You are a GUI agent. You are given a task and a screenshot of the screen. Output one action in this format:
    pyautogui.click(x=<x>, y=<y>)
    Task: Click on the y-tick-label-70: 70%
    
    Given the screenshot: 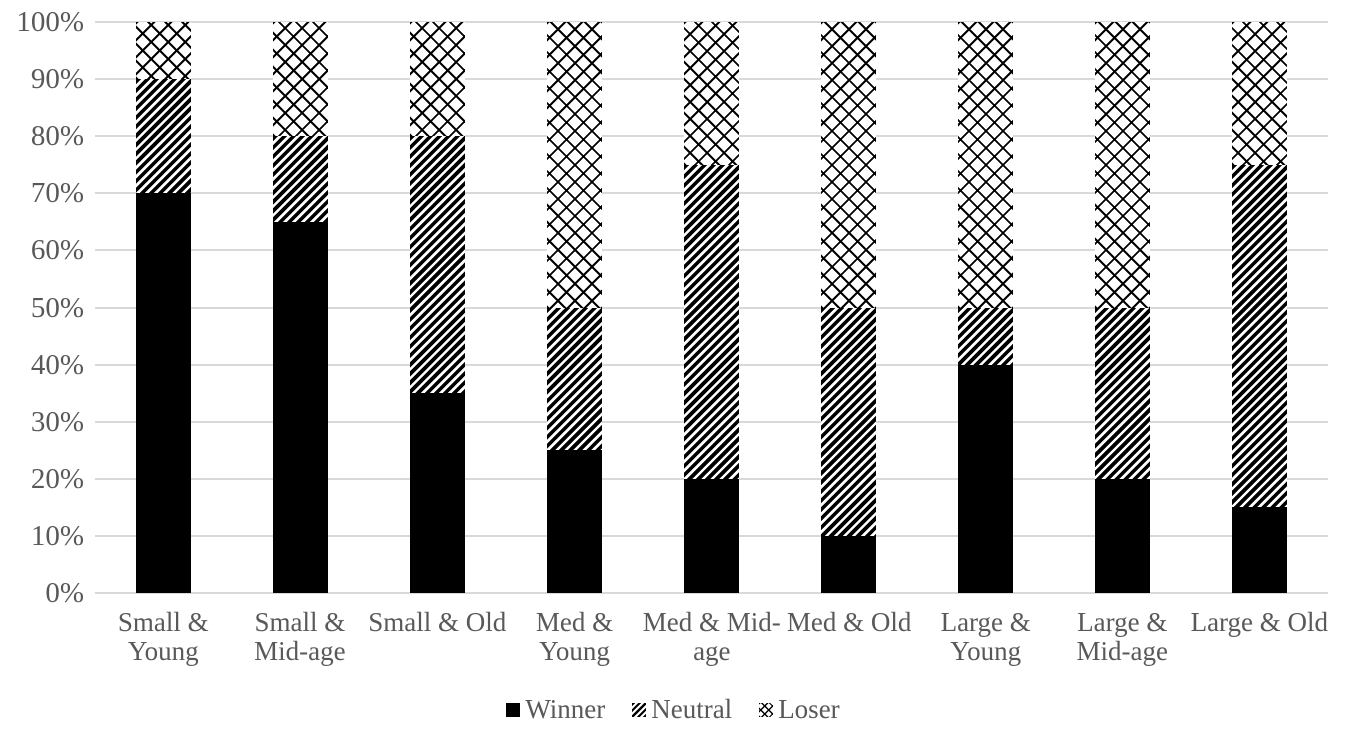 What is the action you would take?
    pyautogui.click(x=57, y=193)
    